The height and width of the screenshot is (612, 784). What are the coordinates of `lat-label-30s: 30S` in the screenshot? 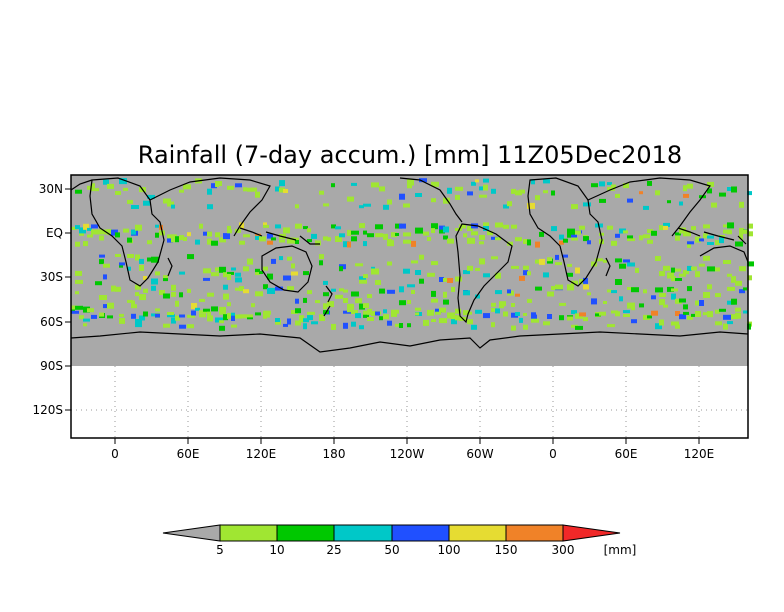 It's located at (51, 277).